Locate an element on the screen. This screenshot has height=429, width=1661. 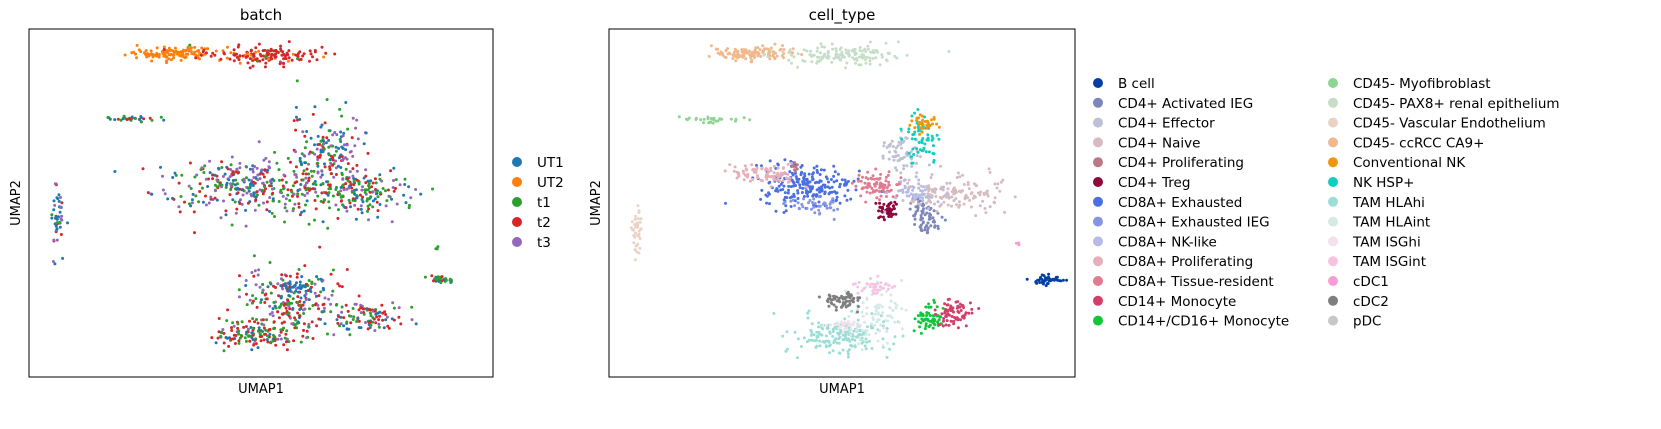
legend-item: CD8A+ Exhausted IEG is located at coordinates (1181, 223).